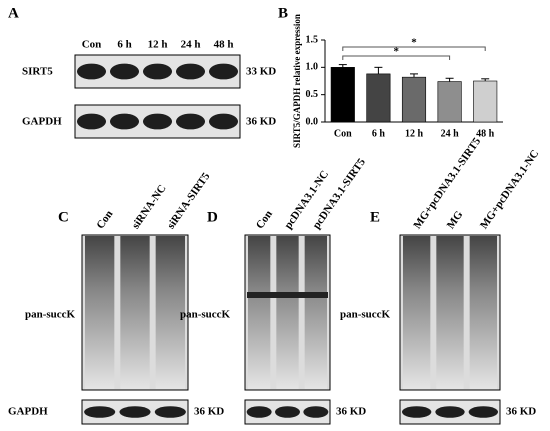  What do you see at coordinates (447, 183) in the screenshot?
I see `lane-label: MG+pcDNA3.1-SIRT5` at bounding box center [447, 183].